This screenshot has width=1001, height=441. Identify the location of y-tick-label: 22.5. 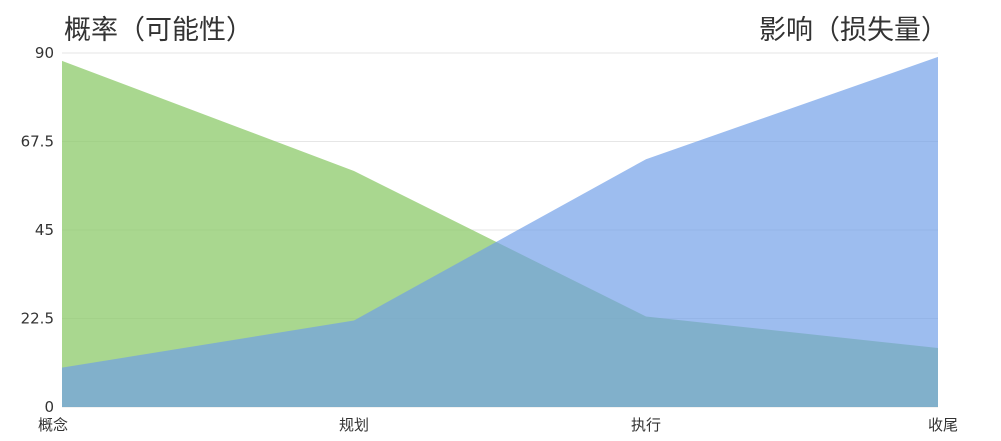
(37, 319).